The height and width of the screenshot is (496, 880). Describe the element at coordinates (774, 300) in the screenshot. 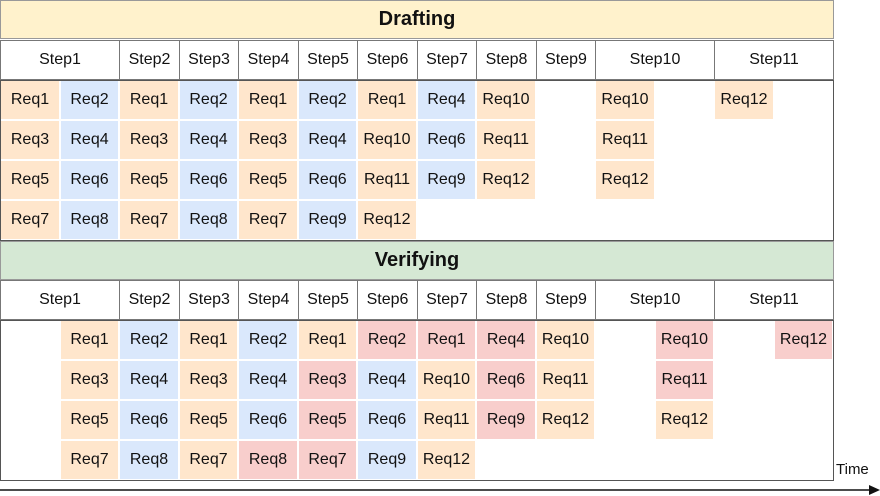

I see `verifying-step-header: Step11` at that location.